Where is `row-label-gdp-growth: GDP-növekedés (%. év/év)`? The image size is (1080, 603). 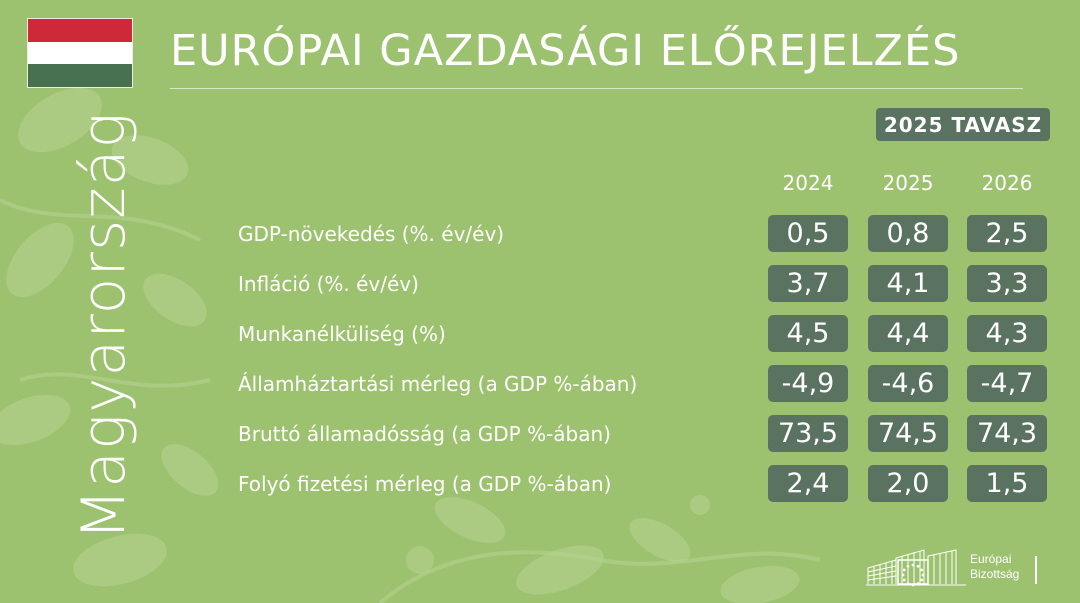 row-label-gdp-growth: GDP-növekedés (%. év/év) is located at coordinates (371, 234).